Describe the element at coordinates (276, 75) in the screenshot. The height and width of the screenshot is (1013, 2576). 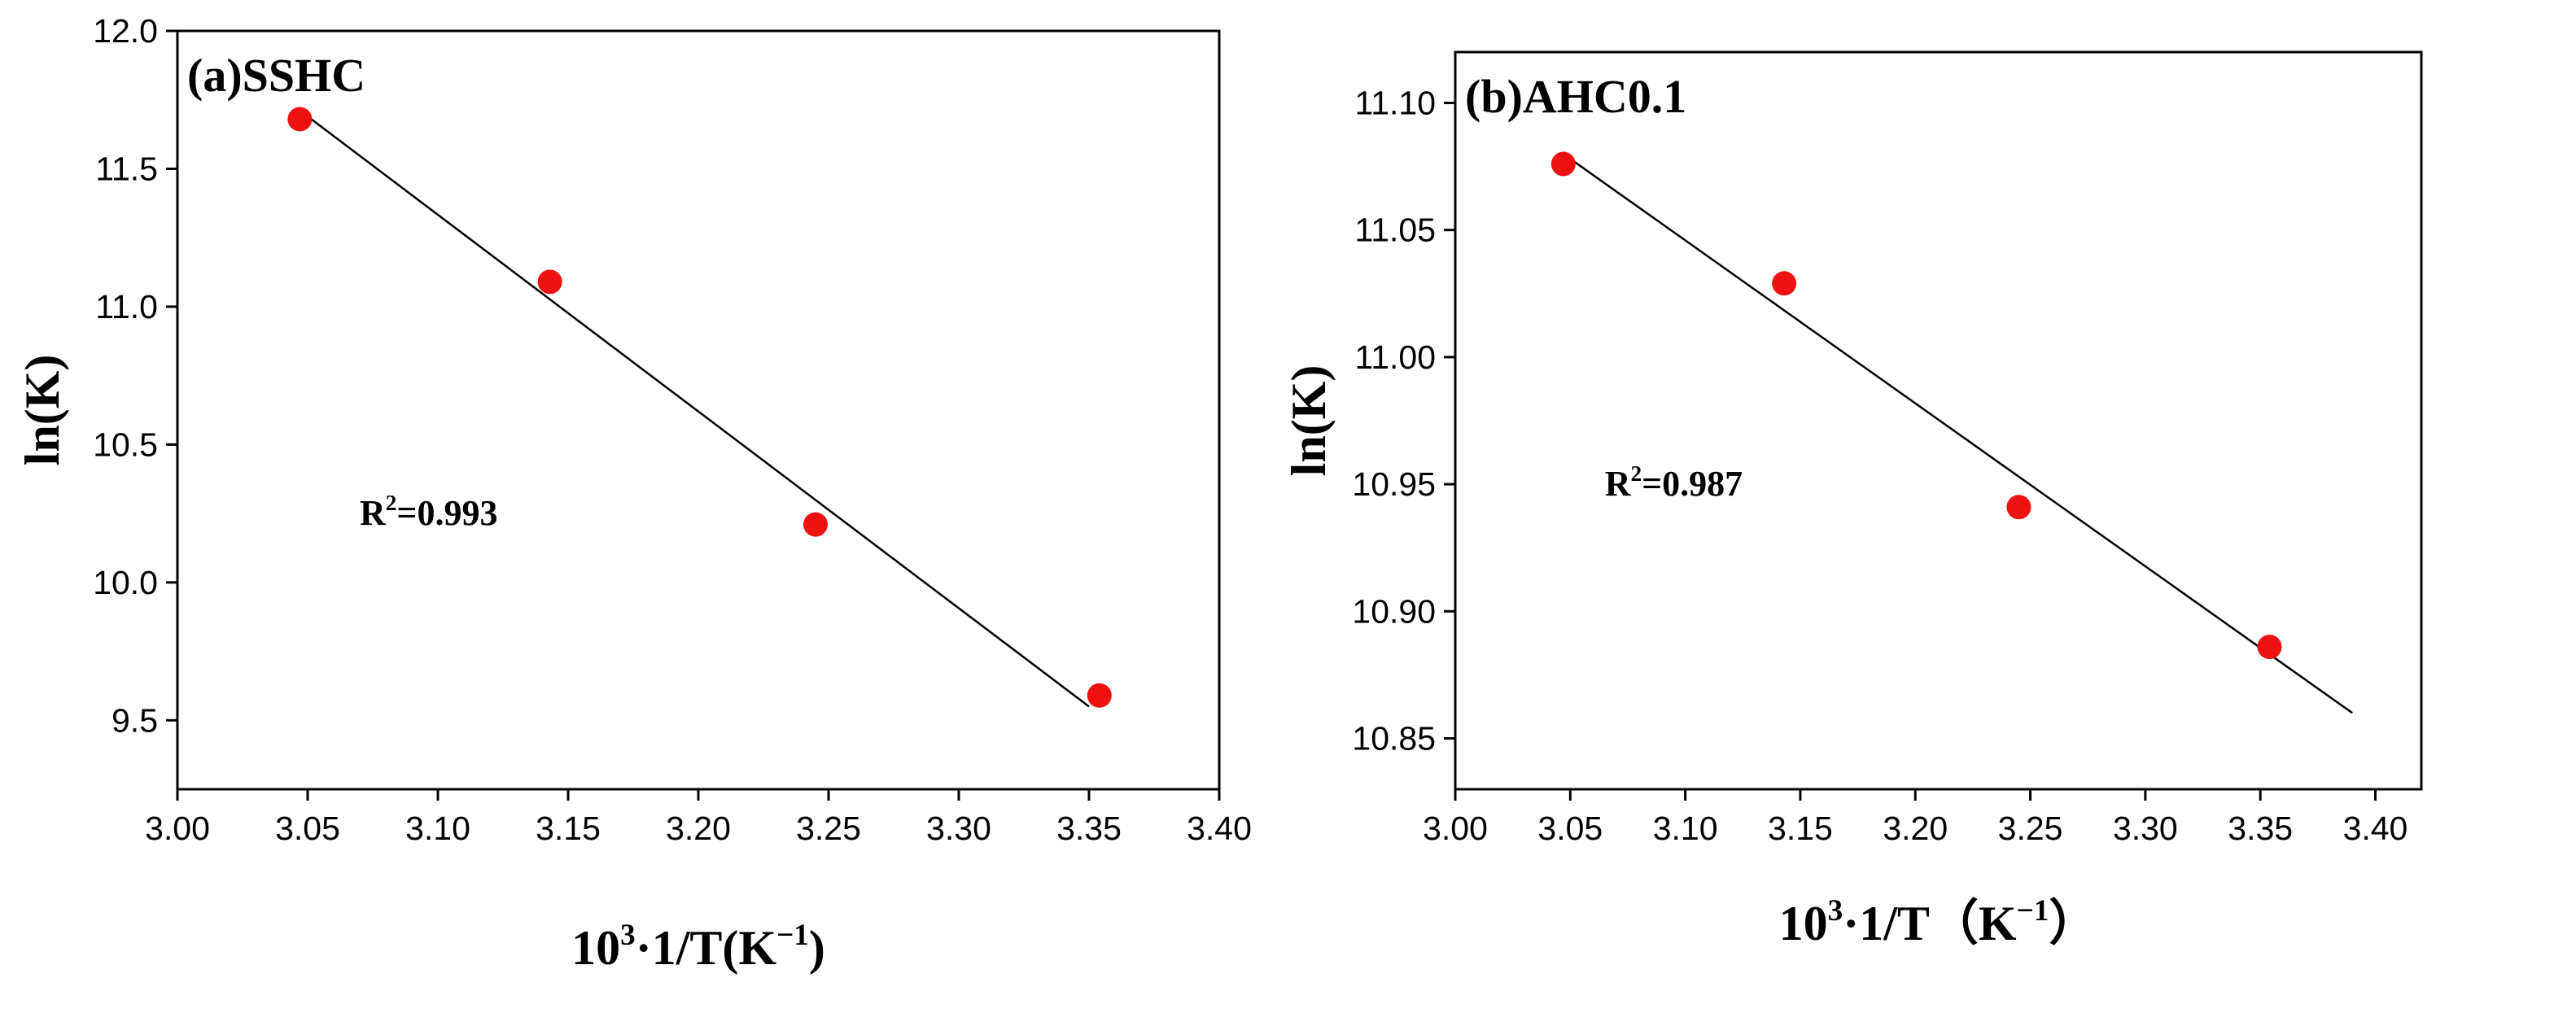
I see `panel-title: (a)SSHC` at that location.